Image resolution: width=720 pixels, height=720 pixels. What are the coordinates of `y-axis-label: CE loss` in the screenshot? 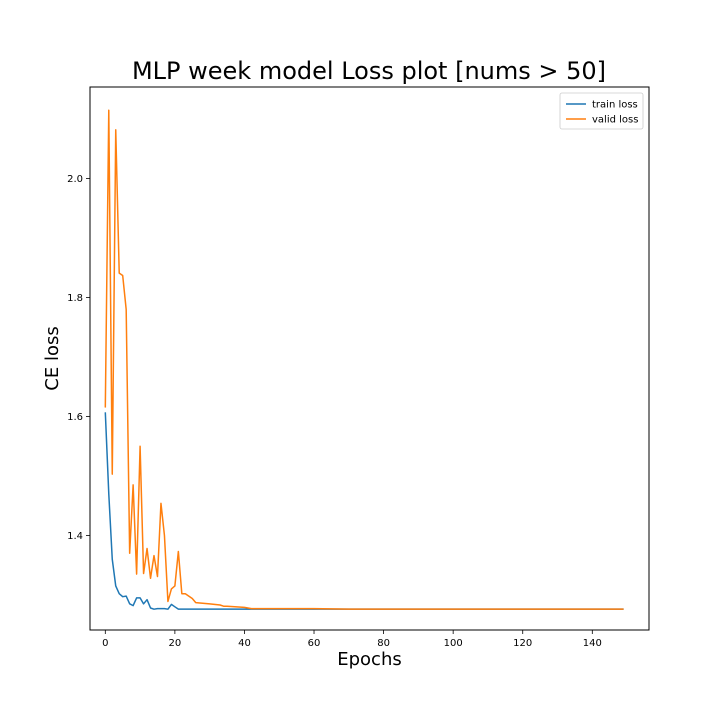 It's located at (52, 358).